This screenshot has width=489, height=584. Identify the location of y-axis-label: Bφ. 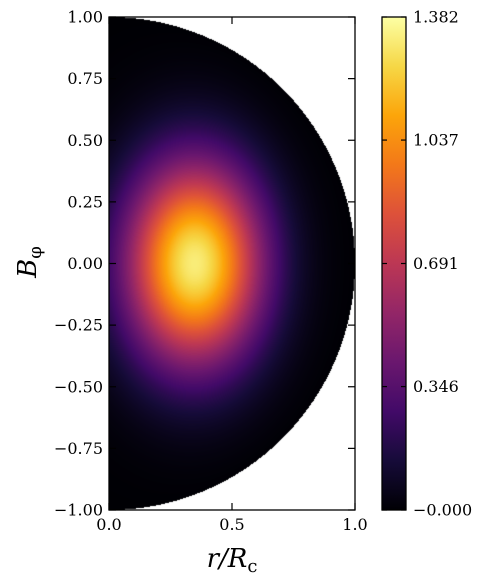
(29, 262).